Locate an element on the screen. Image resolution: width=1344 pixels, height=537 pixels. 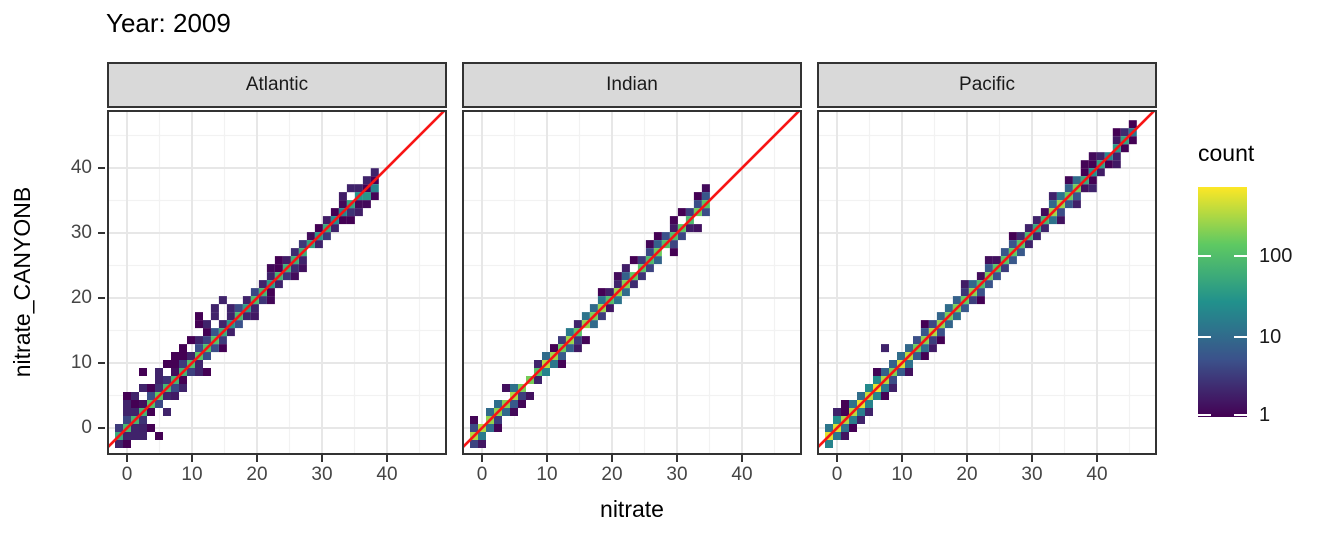
facet-strip: Atlantic is located at coordinates (277, 85).